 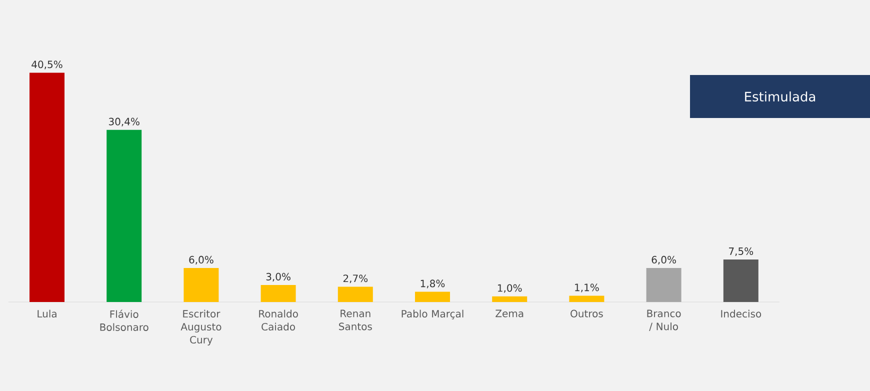 What do you see at coordinates (432, 284) in the screenshot?
I see `data-label: 1,8%` at bounding box center [432, 284].